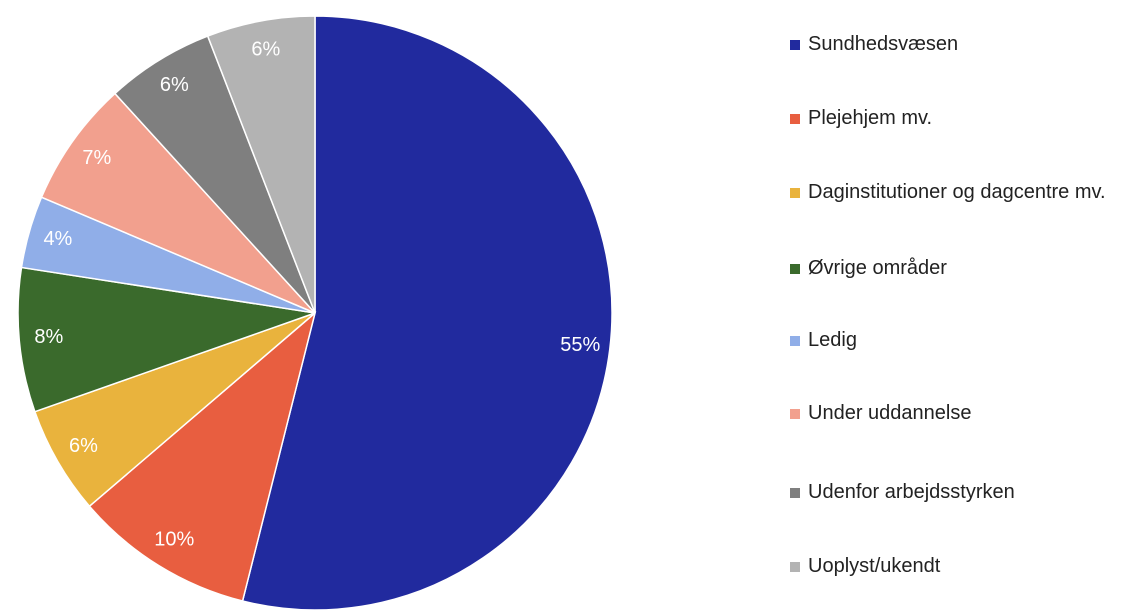 Image resolution: width=1122 pixels, height=610 pixels. Describe the element at coordinates (955, 268) in the screenshot. I see `legend-item: Øvrige områder` at that location.